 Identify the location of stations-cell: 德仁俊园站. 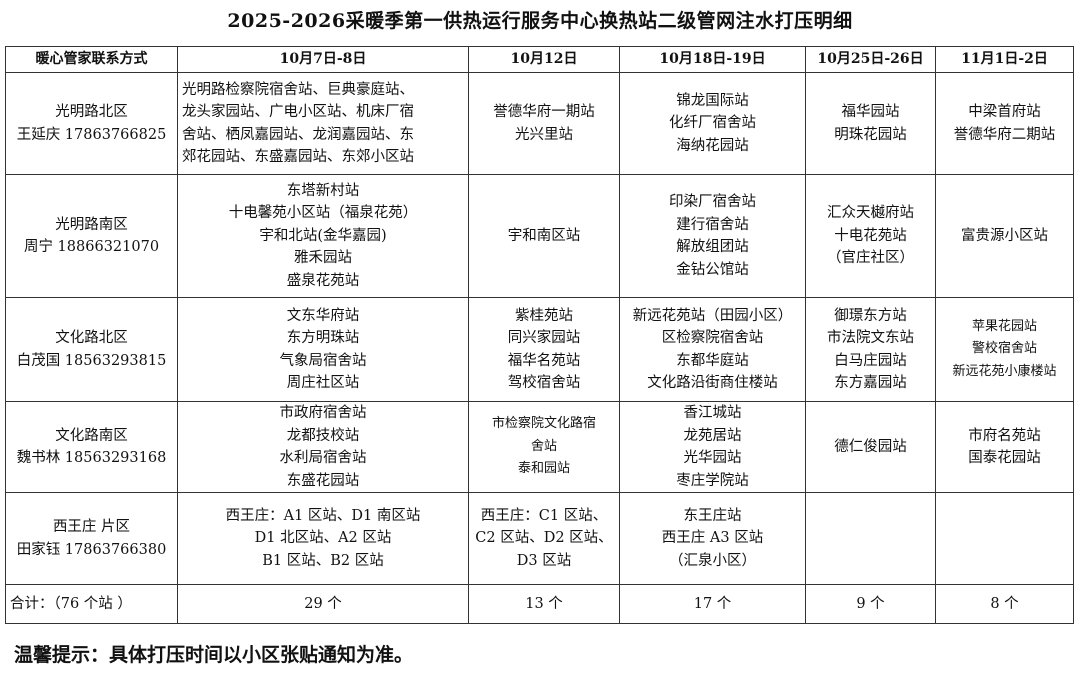
(870, 447).